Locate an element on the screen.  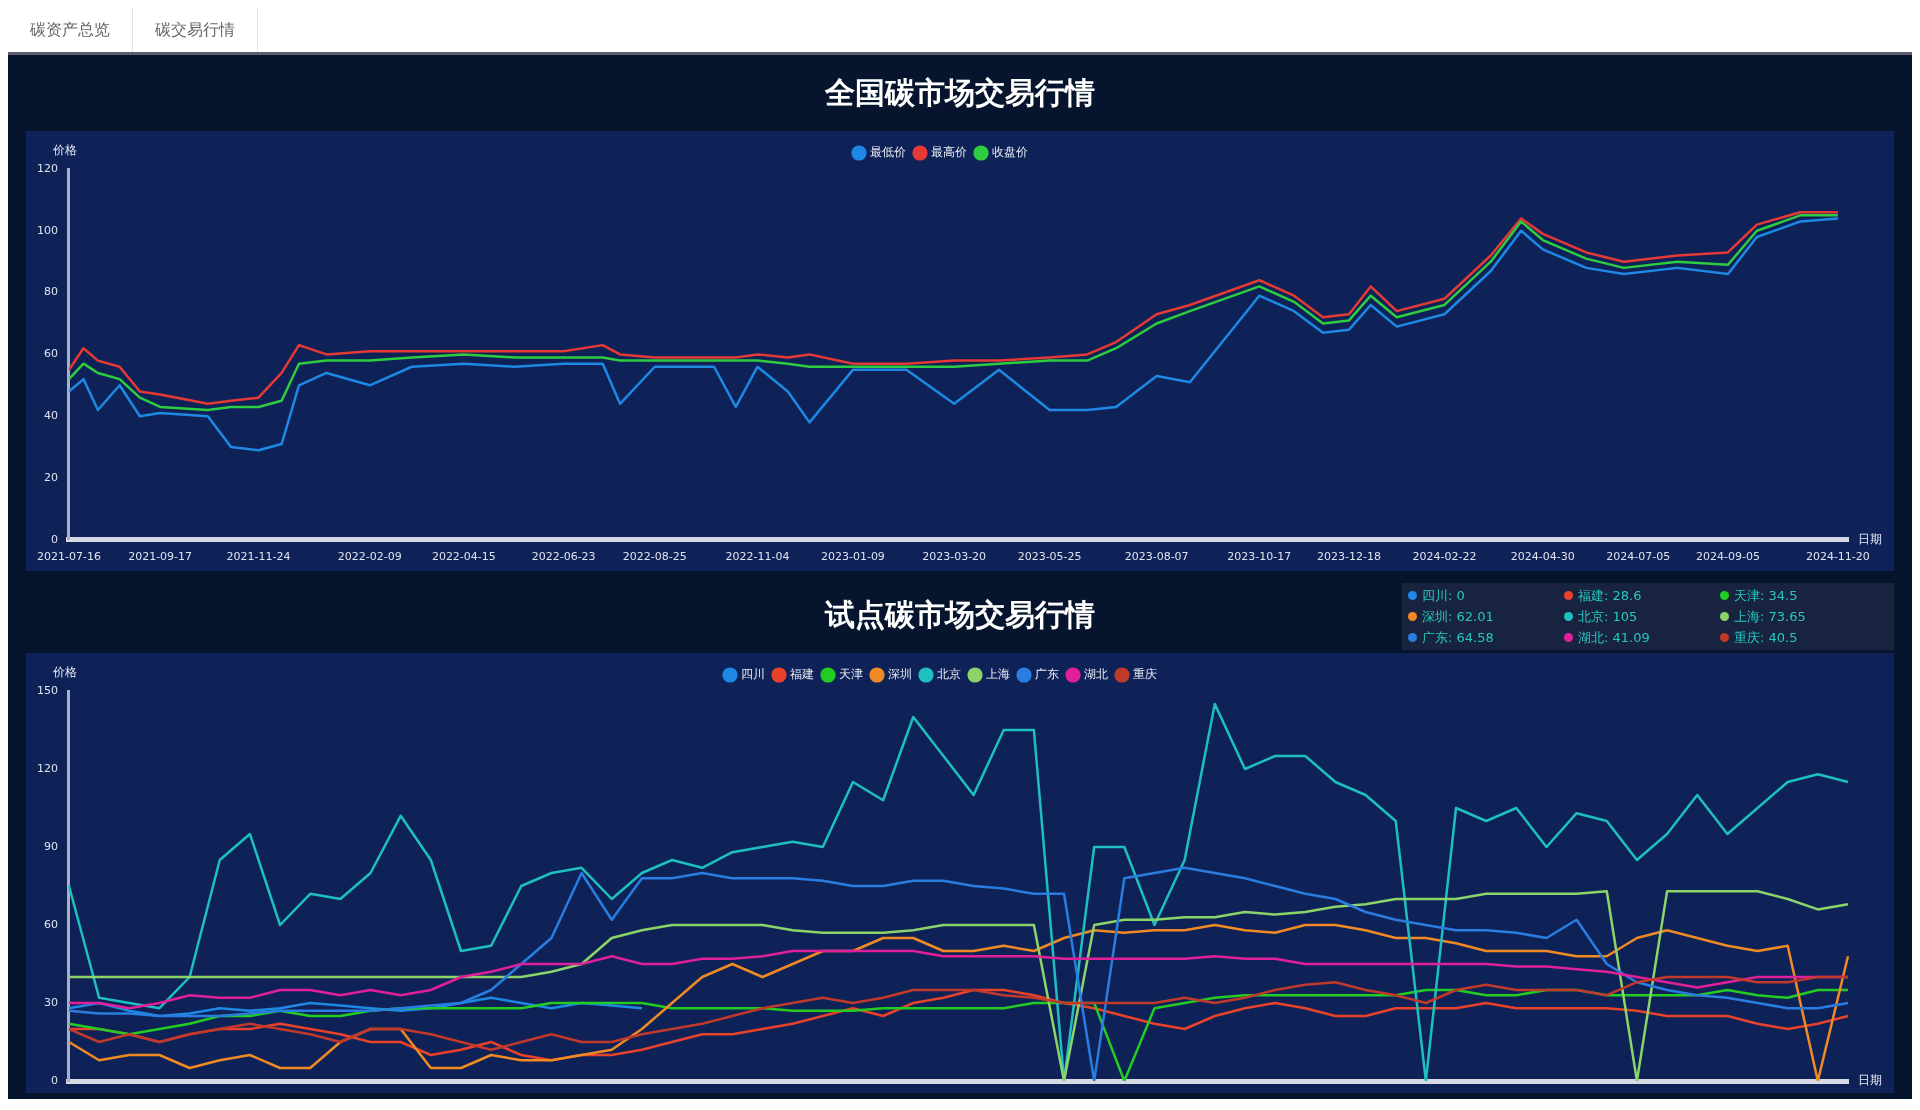
chart-title: 全国碳市场交易行情 is located at coordinates (960, 92).